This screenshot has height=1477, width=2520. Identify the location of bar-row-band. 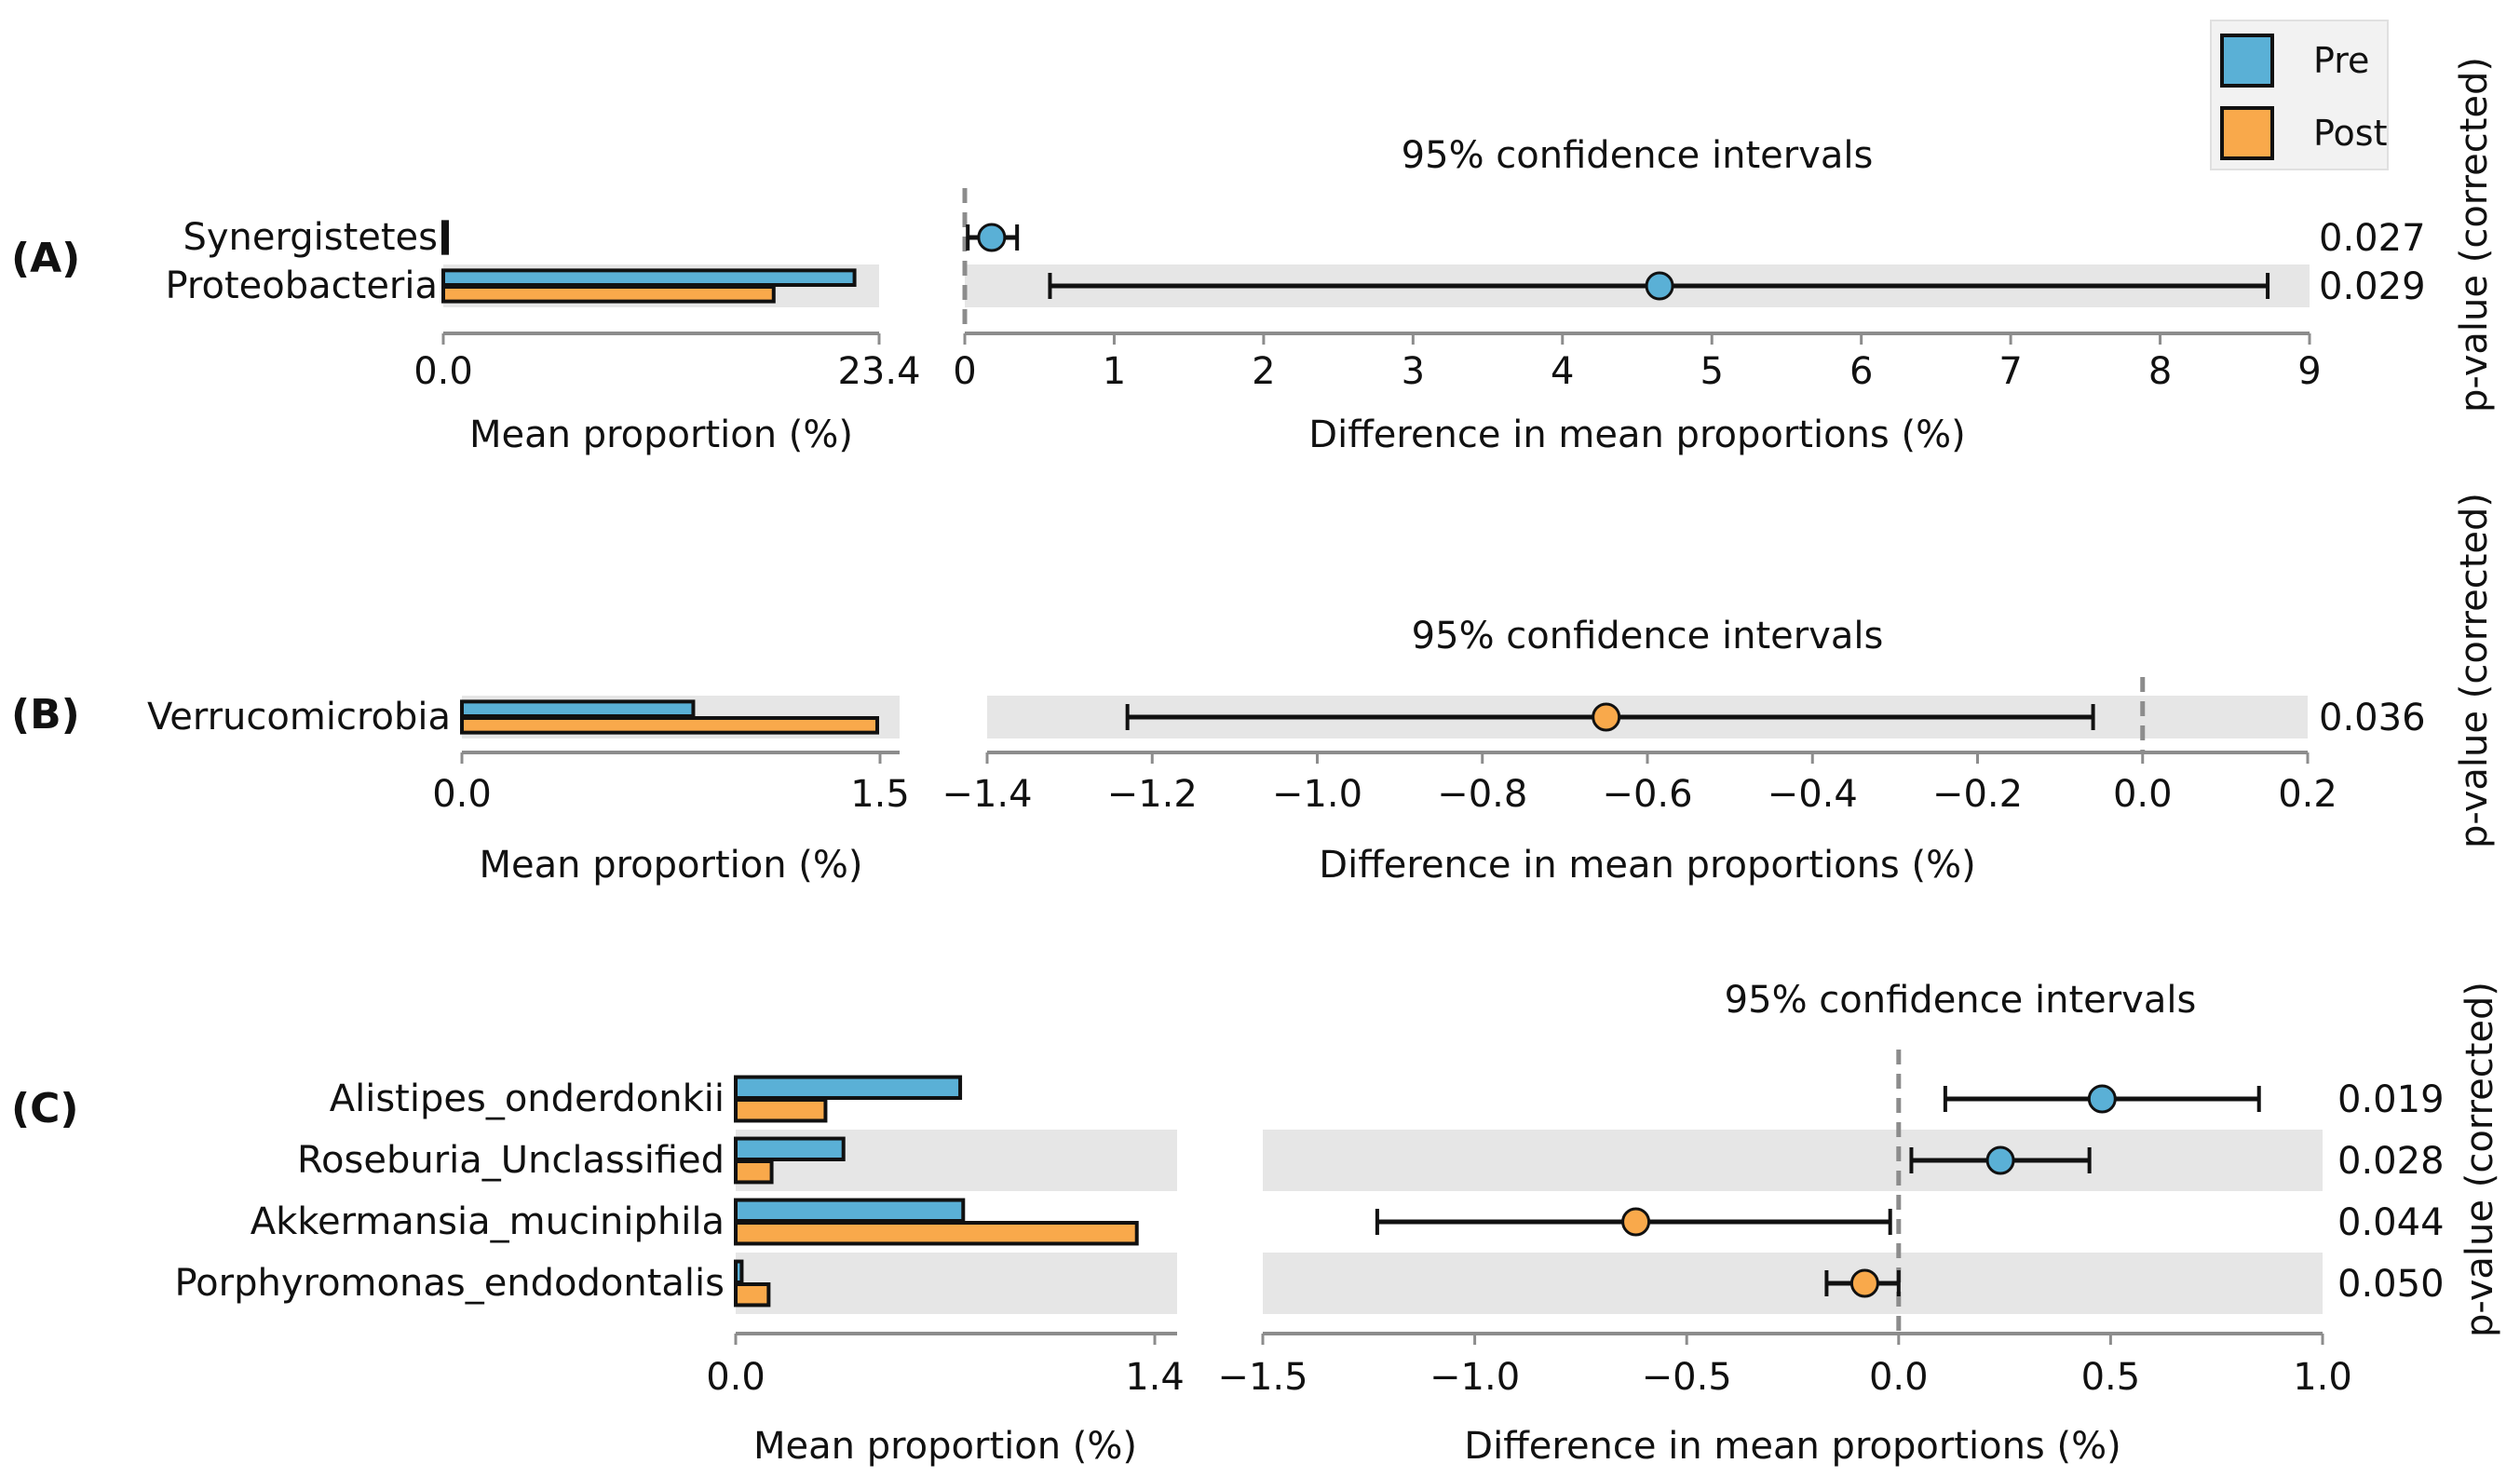
(956, 1283).